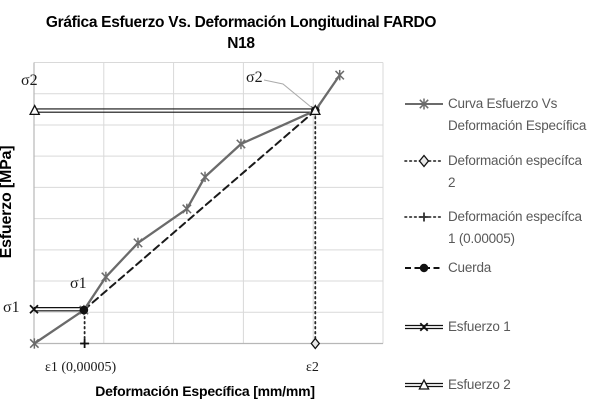 The width and height of the screenshot is (611, 411). Describe the element at coordinates (424, 327) in the screenshot. I see `x-double-line-icon` at that location.